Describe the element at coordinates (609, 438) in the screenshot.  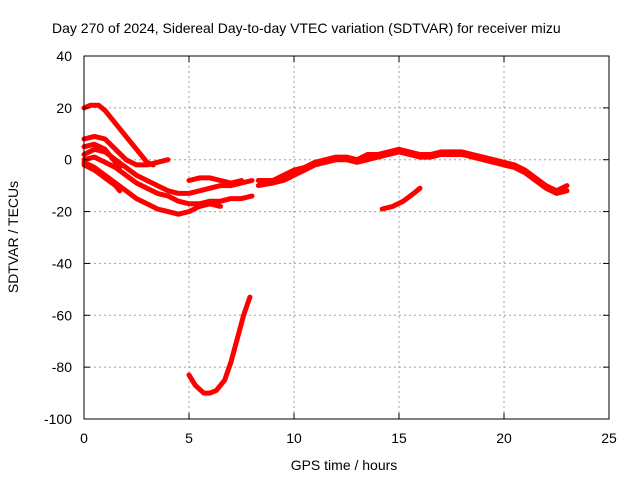
I see `x-tick-label: 25` at that location.